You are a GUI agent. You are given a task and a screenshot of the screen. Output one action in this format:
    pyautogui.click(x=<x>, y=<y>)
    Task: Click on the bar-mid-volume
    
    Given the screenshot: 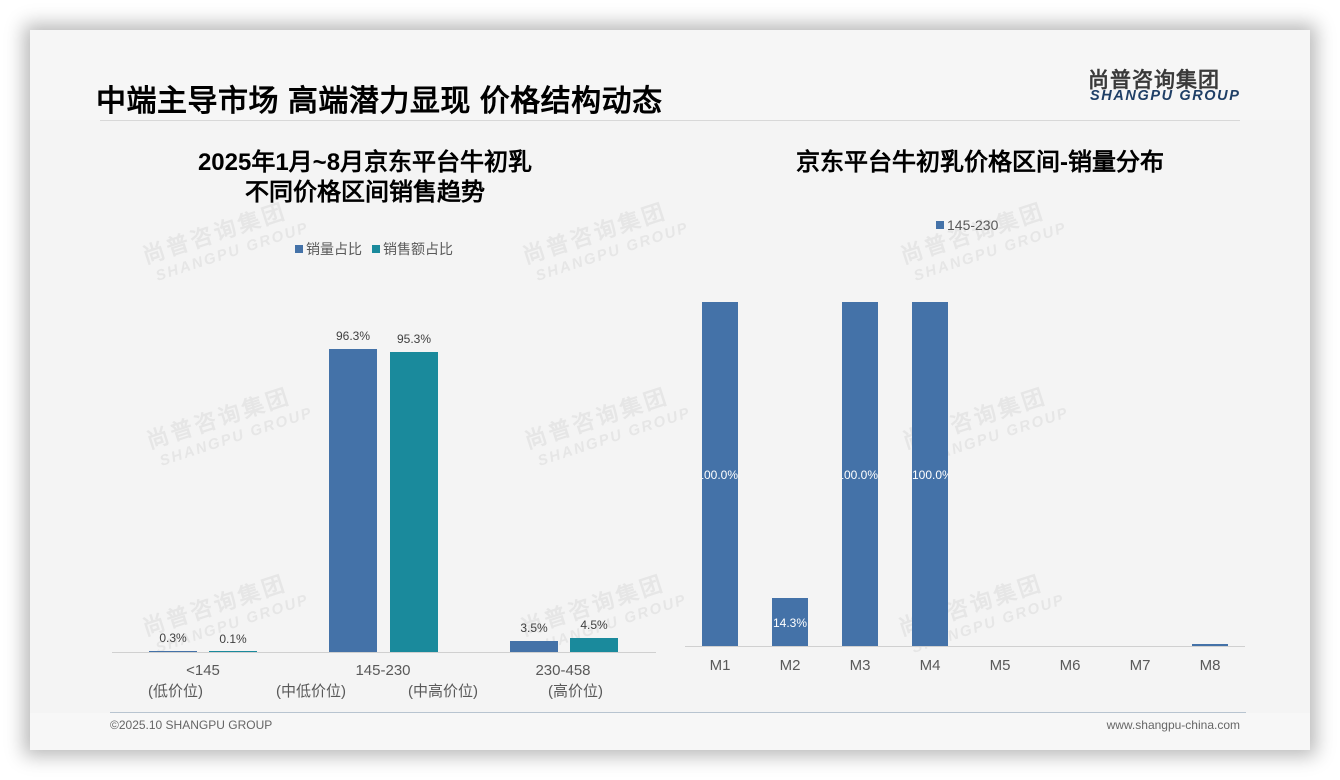 What is the action you would take?
    pyautogui.click(x=353, y=500)
    